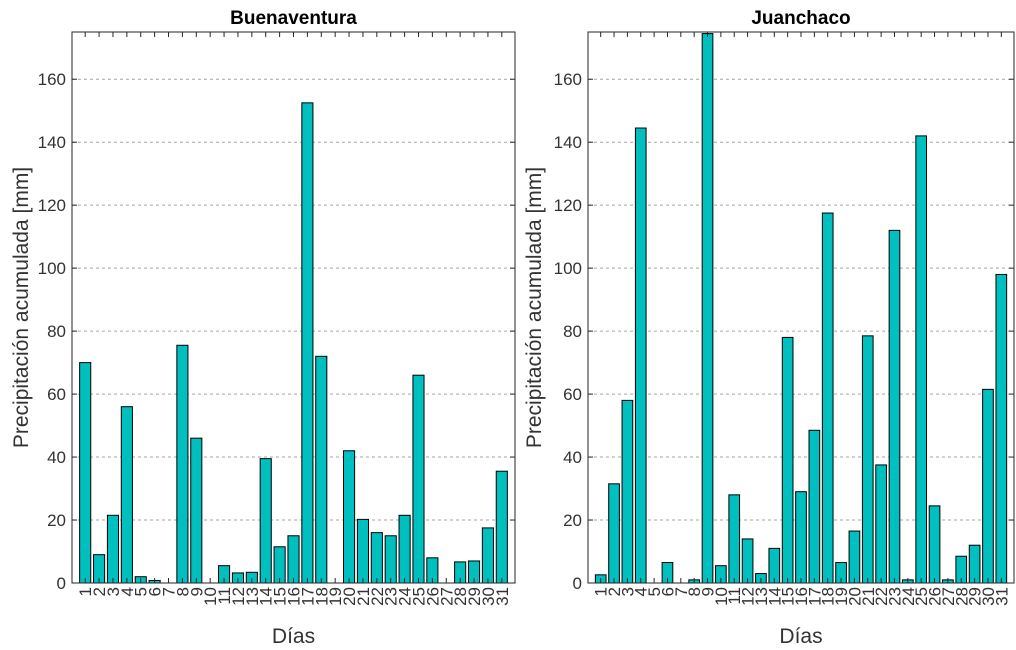 This screenshot has width=1016, height=650. What do you see at coordinates (534, 307) in the screenshot?
I see `y-axis-label: Precipitación acumulada [mm]` at bounding box center [534, 307].